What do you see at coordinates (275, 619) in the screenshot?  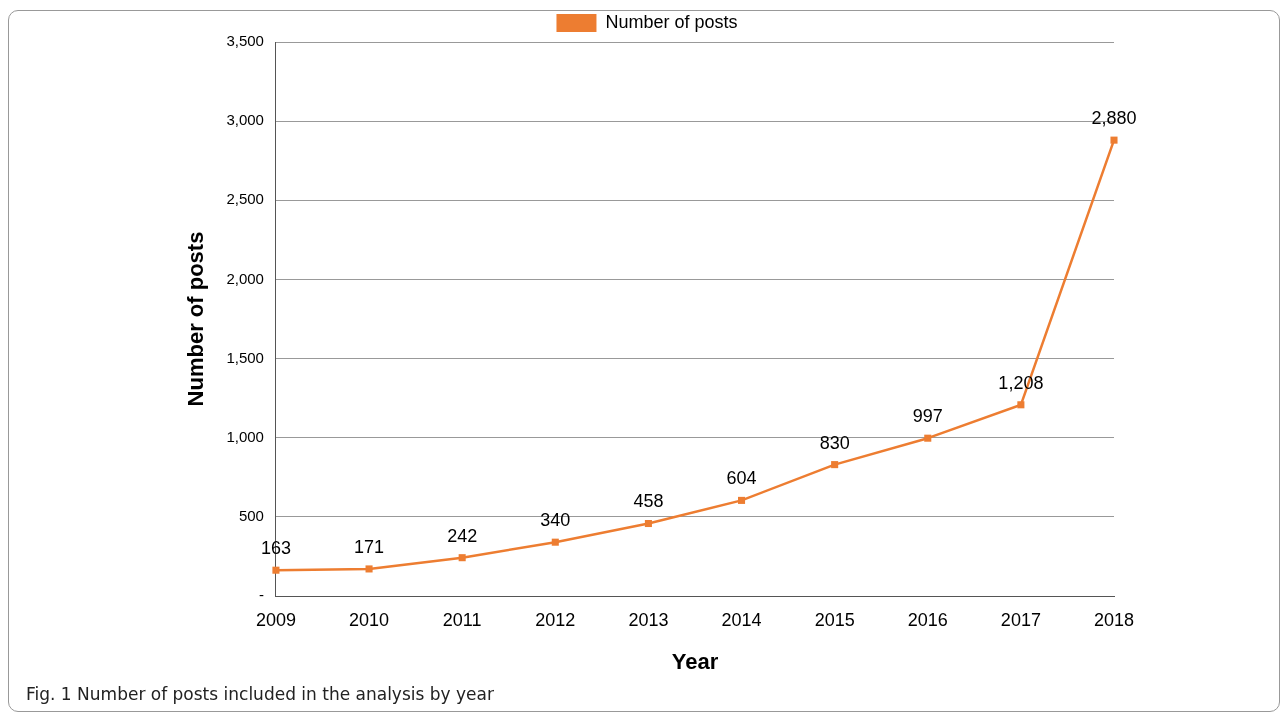 I see `x-tick-label: 2009` at bounding box center [275, 619].